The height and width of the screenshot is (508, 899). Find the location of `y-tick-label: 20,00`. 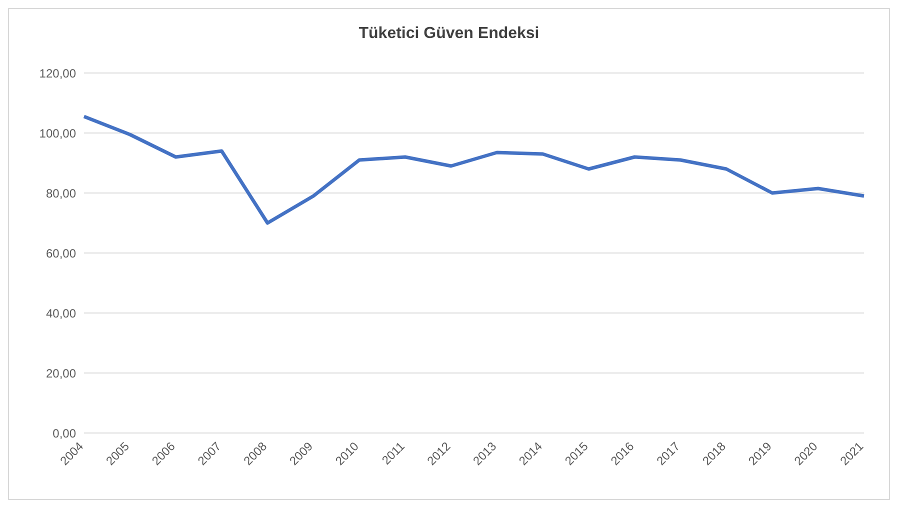

y-tick-label: 20,00 is located at coordinates (61, 373).